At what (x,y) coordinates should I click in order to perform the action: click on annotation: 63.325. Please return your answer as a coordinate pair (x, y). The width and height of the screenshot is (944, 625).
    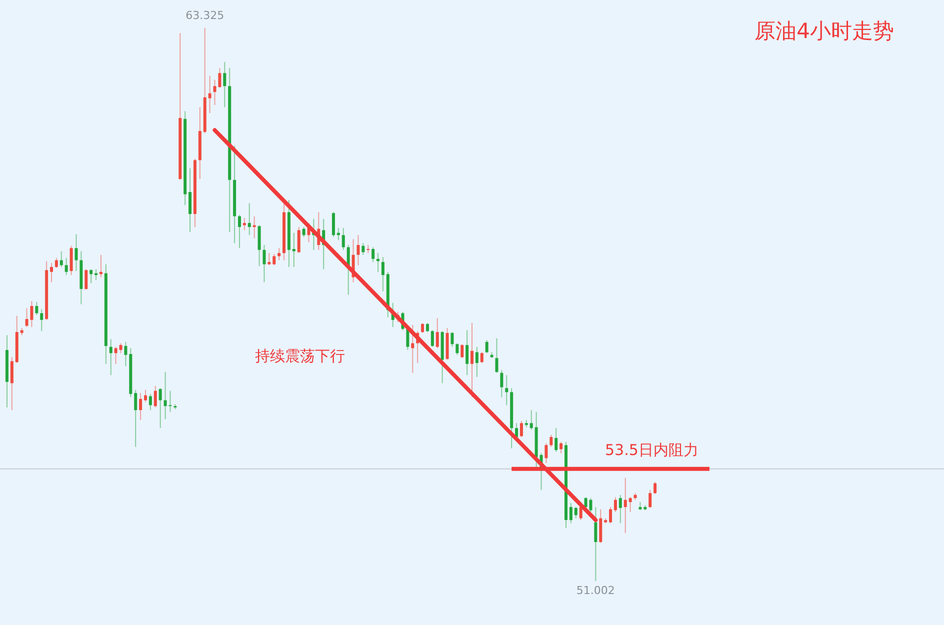
    Looking at the image, I should click on (205, 15).